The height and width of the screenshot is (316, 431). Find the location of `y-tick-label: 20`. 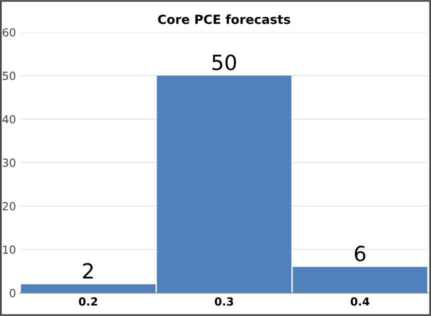

y-tick-label: 20 is located at coordinates (9, 206).